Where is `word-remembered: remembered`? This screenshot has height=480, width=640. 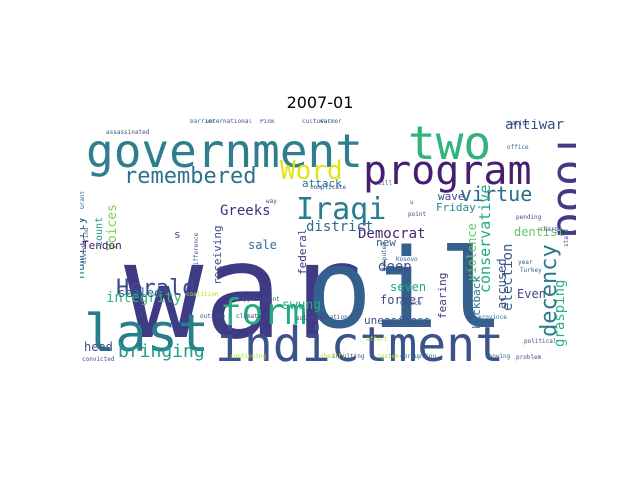 word-remembered: remembered is located at coordinates (190, 176).